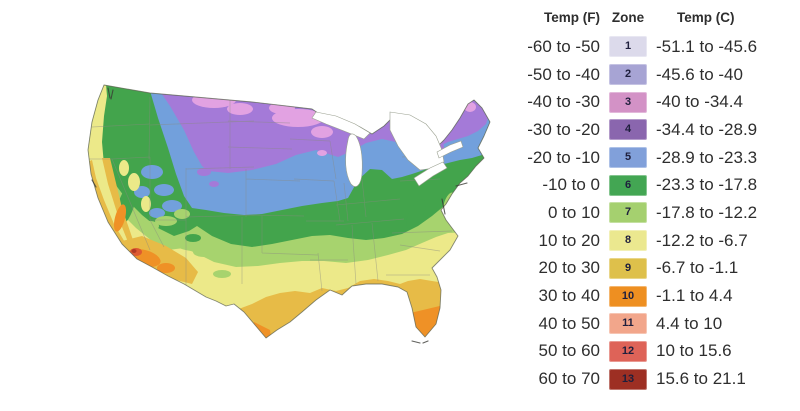 The height and width of the screenshot is (411, 800). Describe the element at coordinates (563, 129) in the screenshot. I see `legend-temp-f-value: -30 to -20` at that location.